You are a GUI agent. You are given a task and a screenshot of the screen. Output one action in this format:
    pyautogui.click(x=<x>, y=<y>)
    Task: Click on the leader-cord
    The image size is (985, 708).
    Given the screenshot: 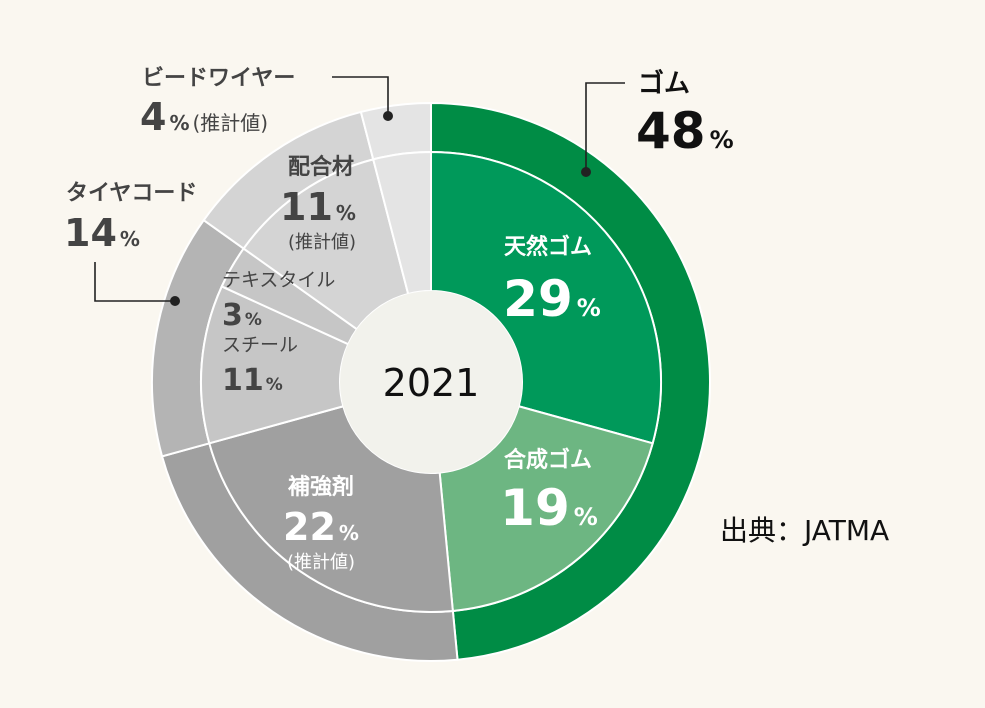 What is the action you would take?
    pyautogui.click(x=134, y=282)
    